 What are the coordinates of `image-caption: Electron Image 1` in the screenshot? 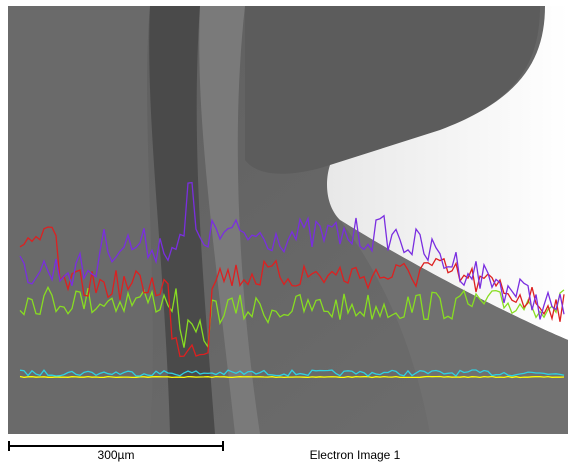 It's located at (355, 455).